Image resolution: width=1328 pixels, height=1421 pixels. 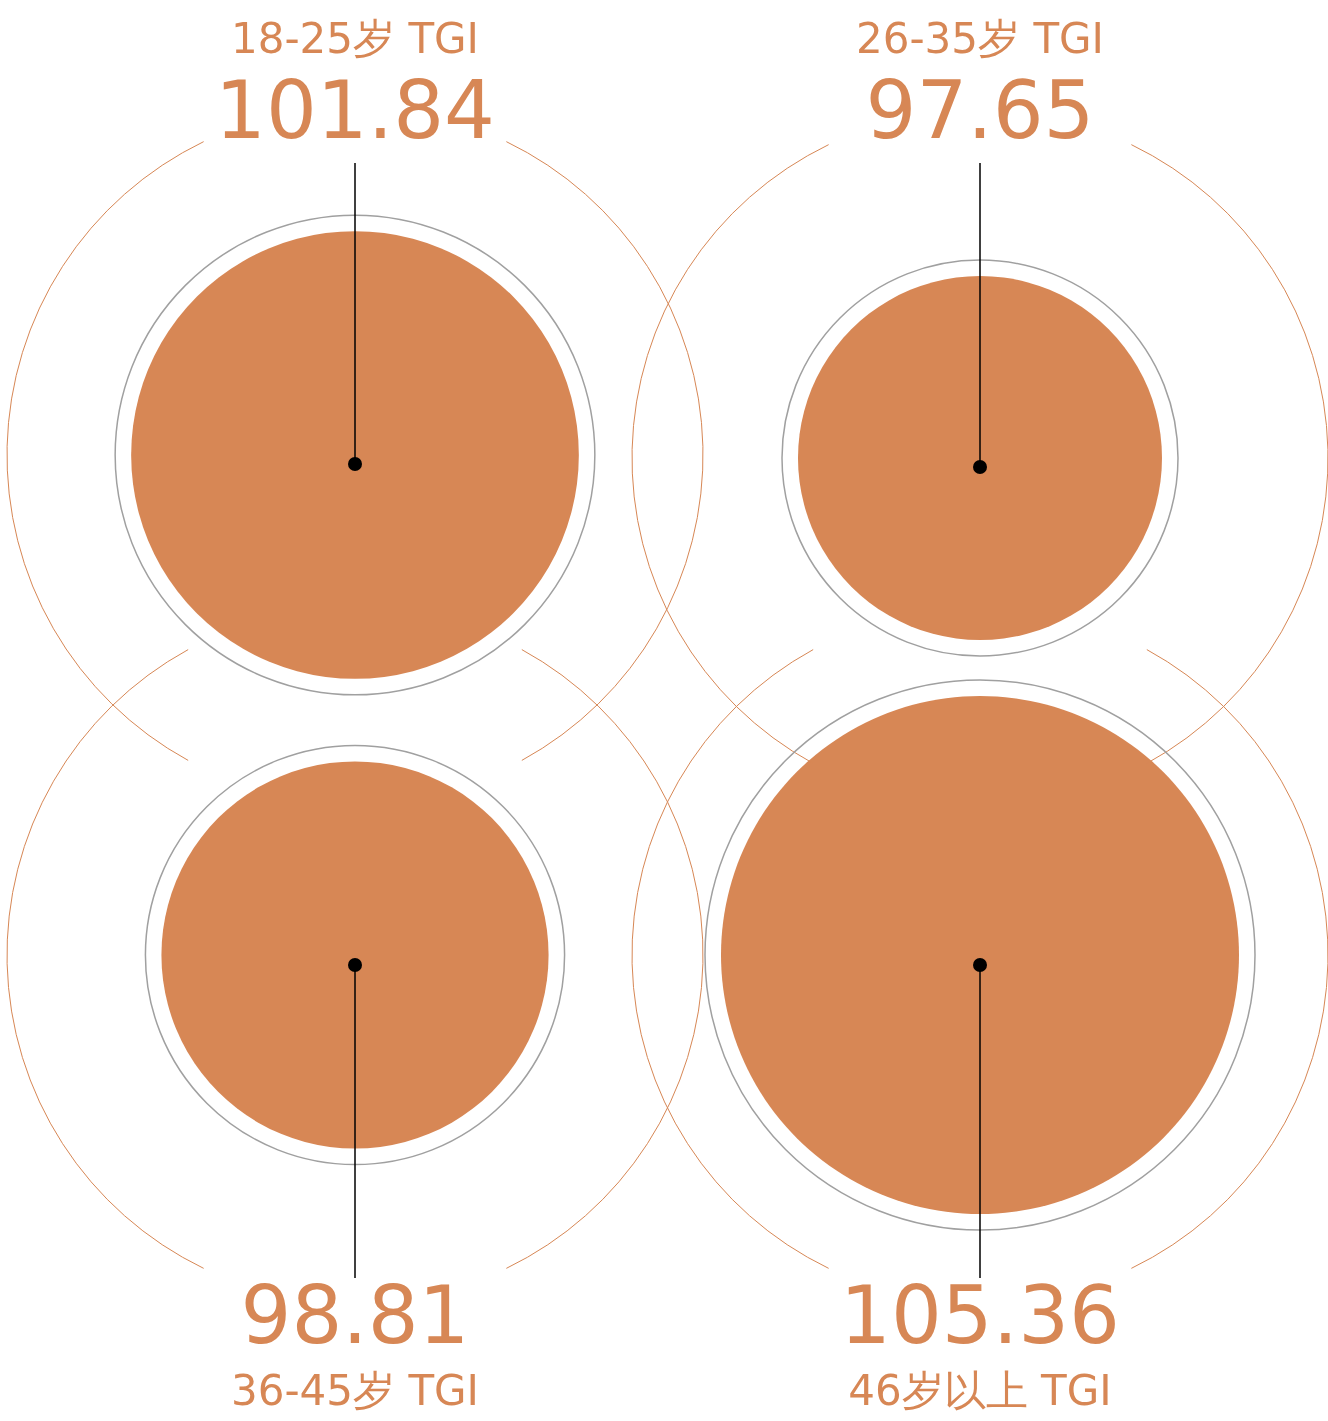 I want to click on category-label: 36-45岁 TGI, so click(x=355, y=1390).